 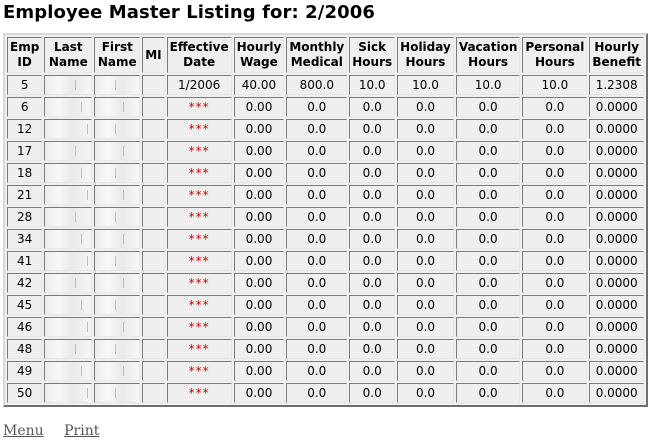 What do you see at coordinates (25, 261) in the screenshot?
I see `cell-emp-id: 41` at bounding box center [25, 261].